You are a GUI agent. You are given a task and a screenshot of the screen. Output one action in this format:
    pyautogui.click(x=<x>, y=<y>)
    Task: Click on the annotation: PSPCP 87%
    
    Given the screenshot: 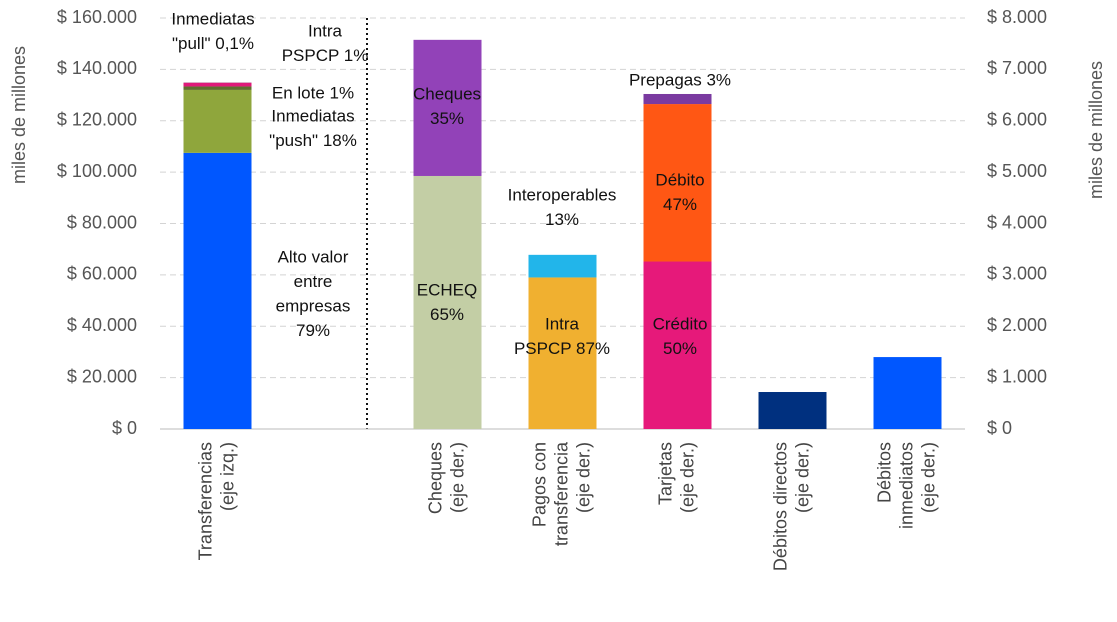 What is the action you would take?
    pyautogui.click(x=562, y=348)
    